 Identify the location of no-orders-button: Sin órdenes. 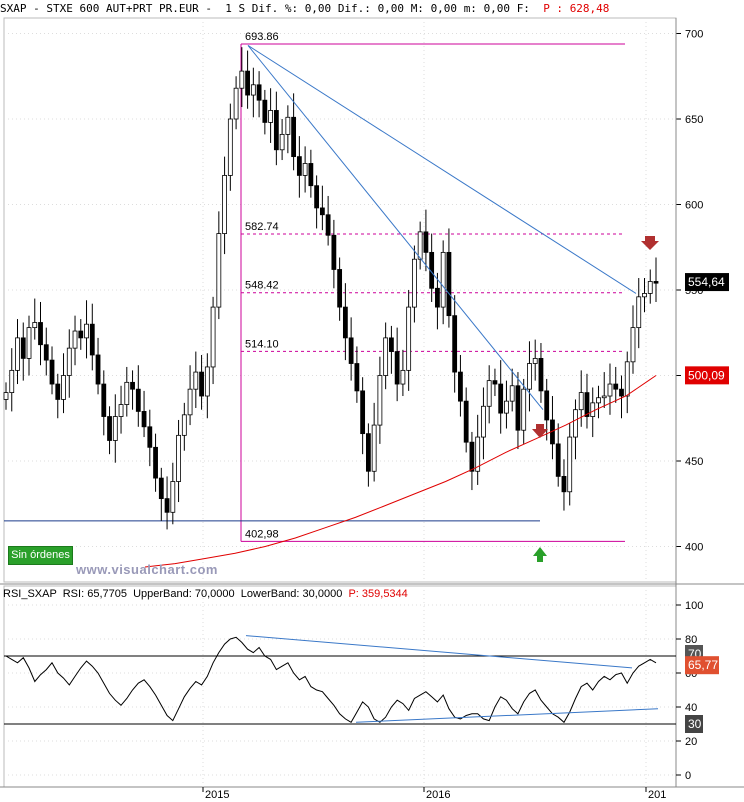
(40, 555).